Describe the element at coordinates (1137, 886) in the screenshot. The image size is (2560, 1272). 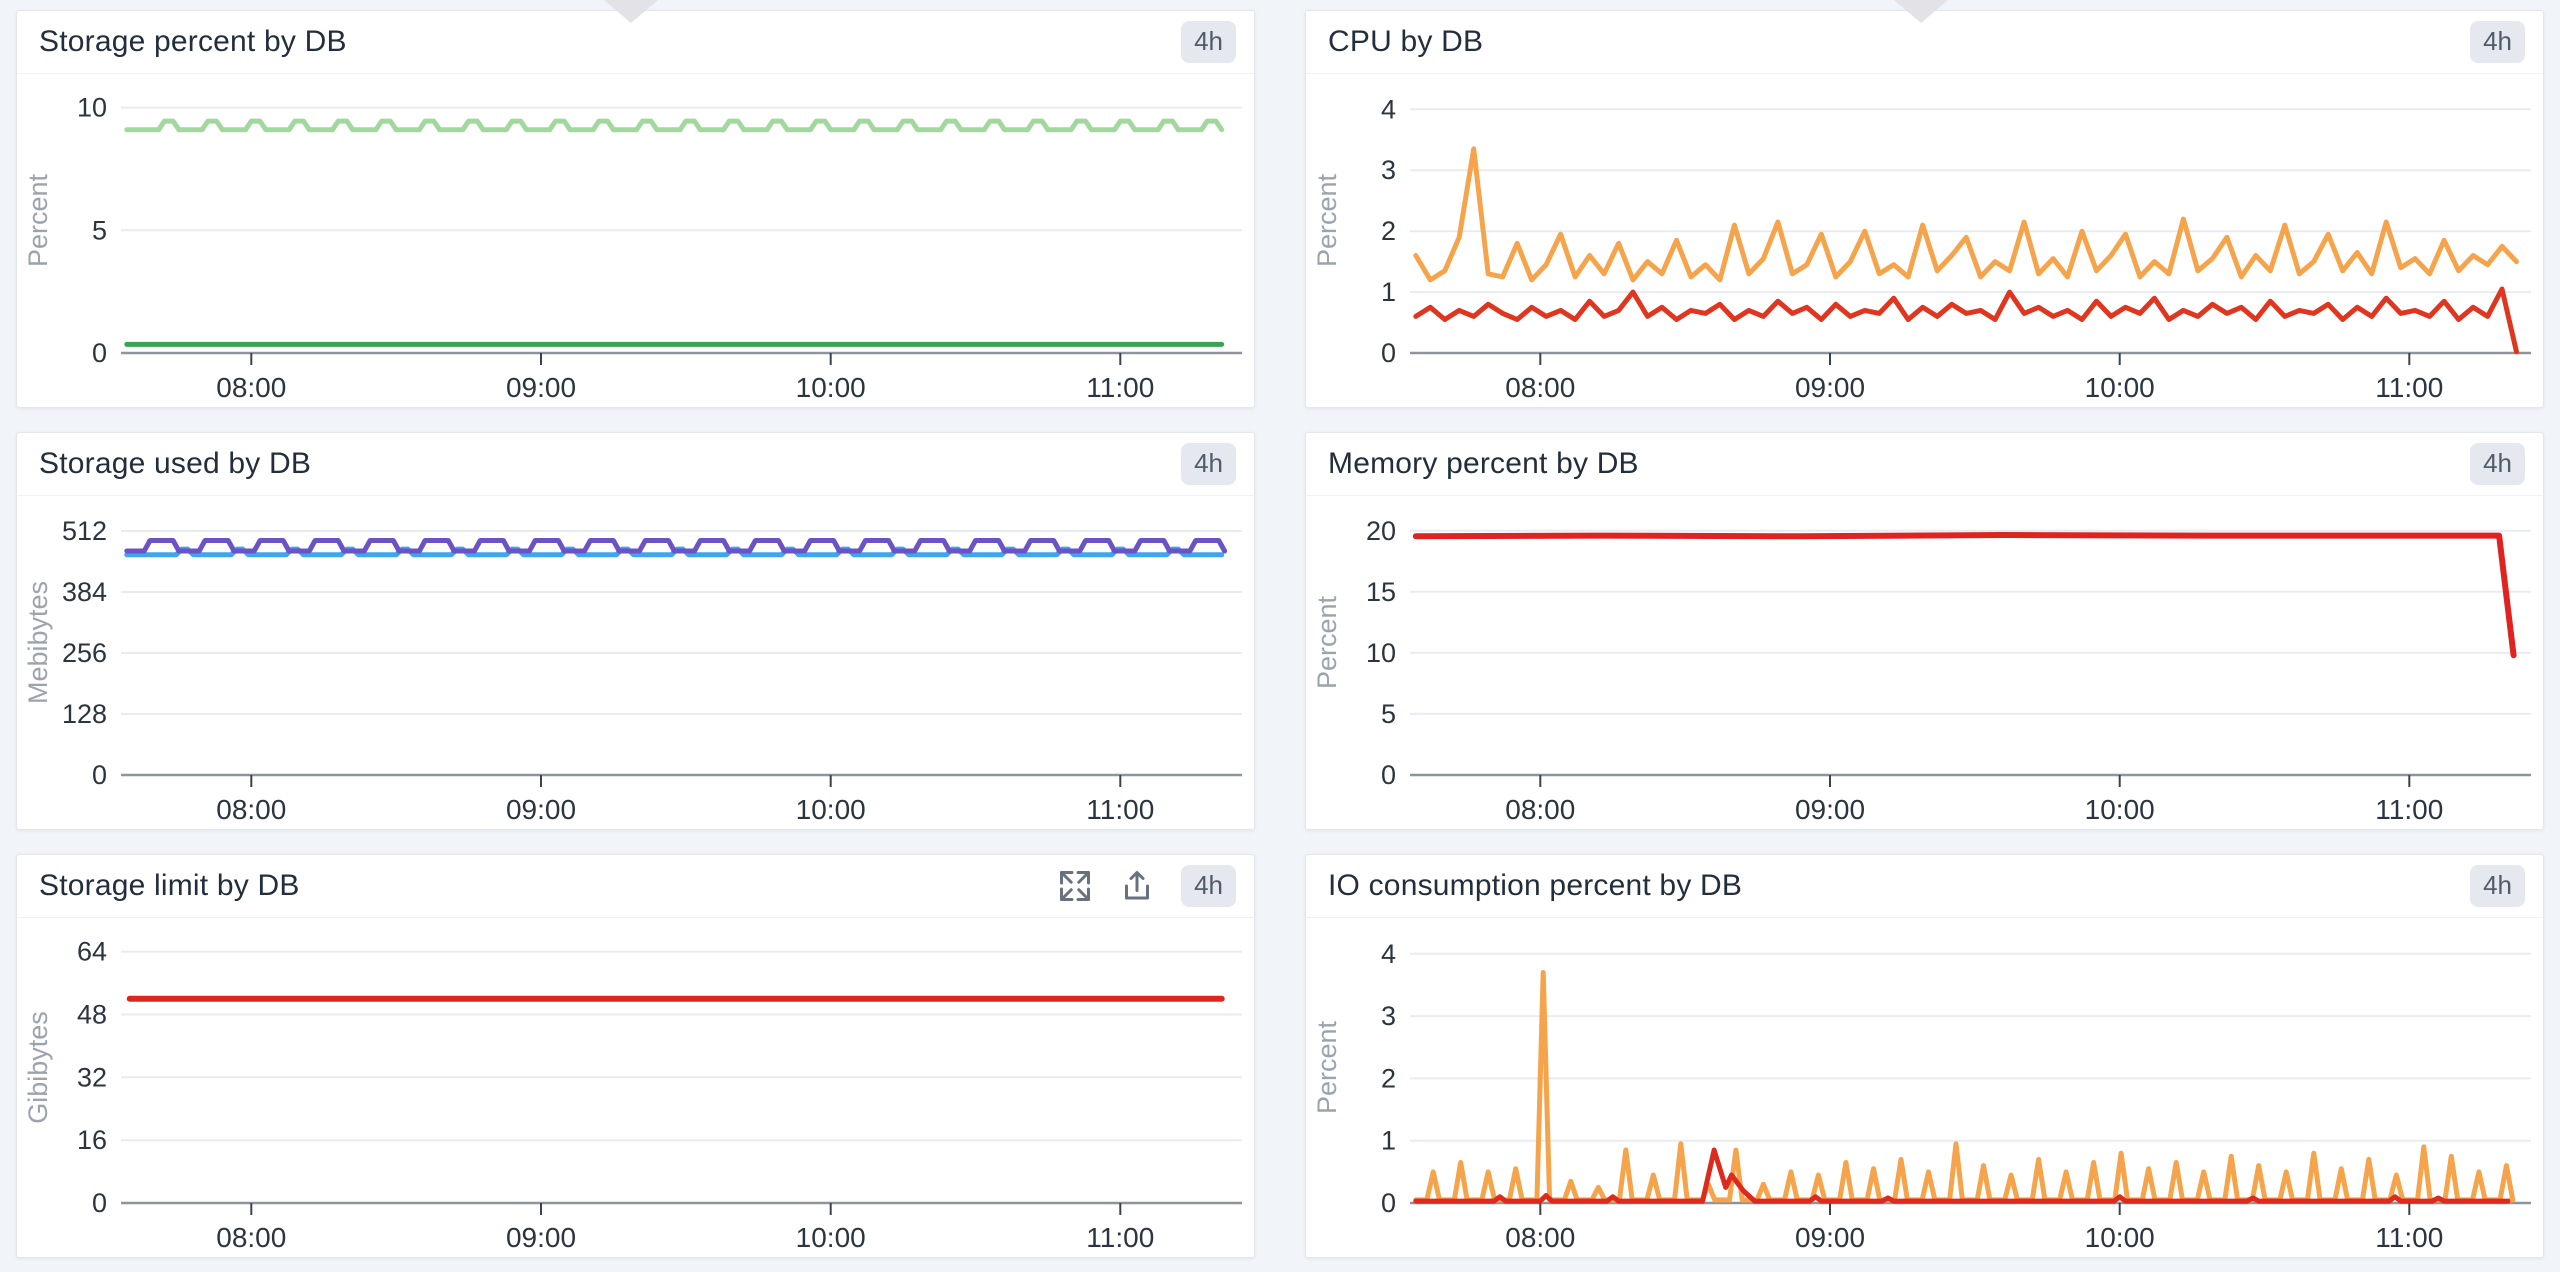
I see `share-icon` at that location.